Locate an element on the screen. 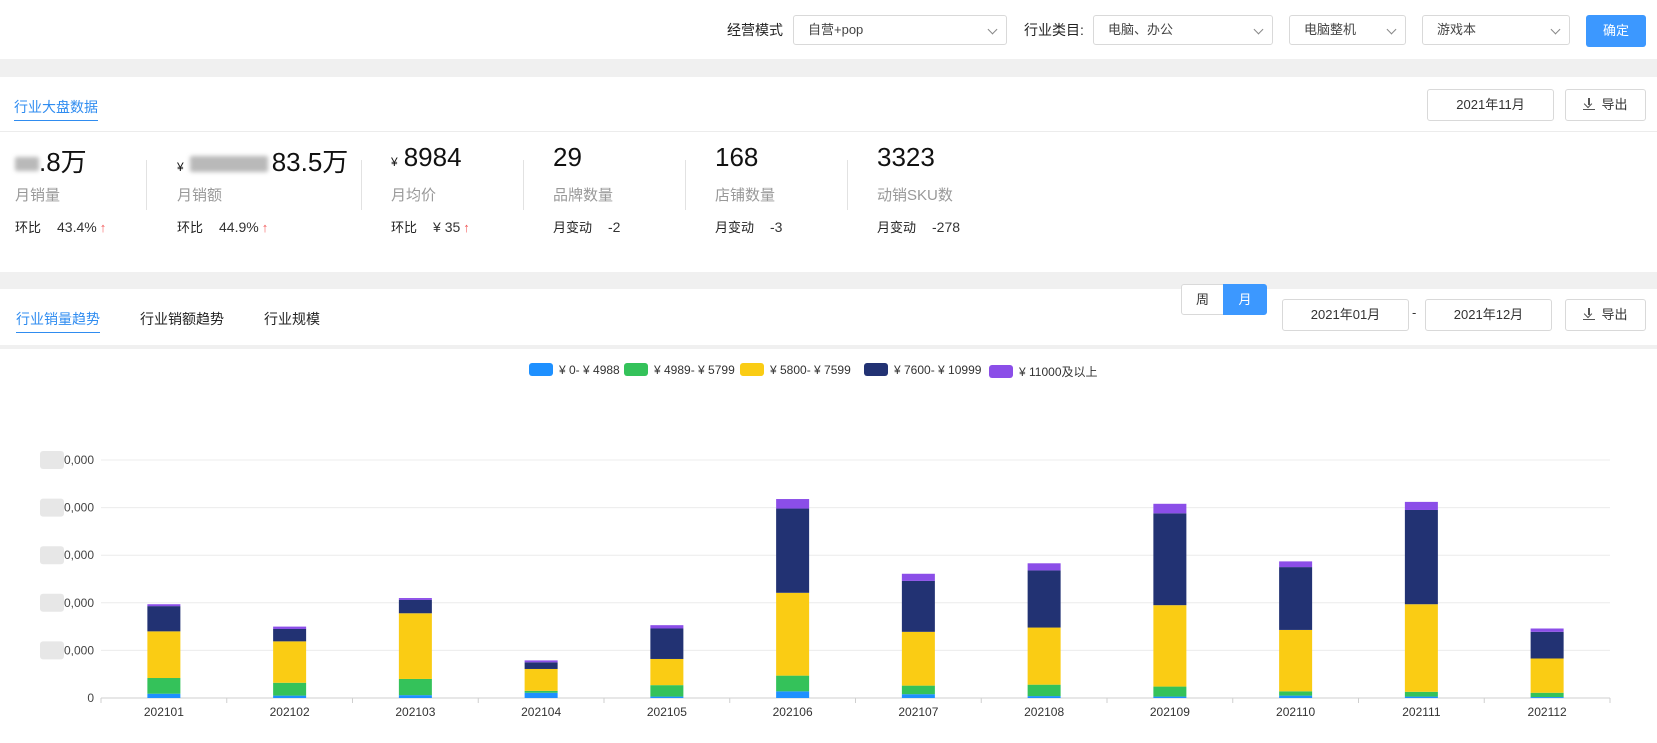 The image size is (1657, 743). tab-overview: 行业大盘数据 is located at coordinates (56, 109).